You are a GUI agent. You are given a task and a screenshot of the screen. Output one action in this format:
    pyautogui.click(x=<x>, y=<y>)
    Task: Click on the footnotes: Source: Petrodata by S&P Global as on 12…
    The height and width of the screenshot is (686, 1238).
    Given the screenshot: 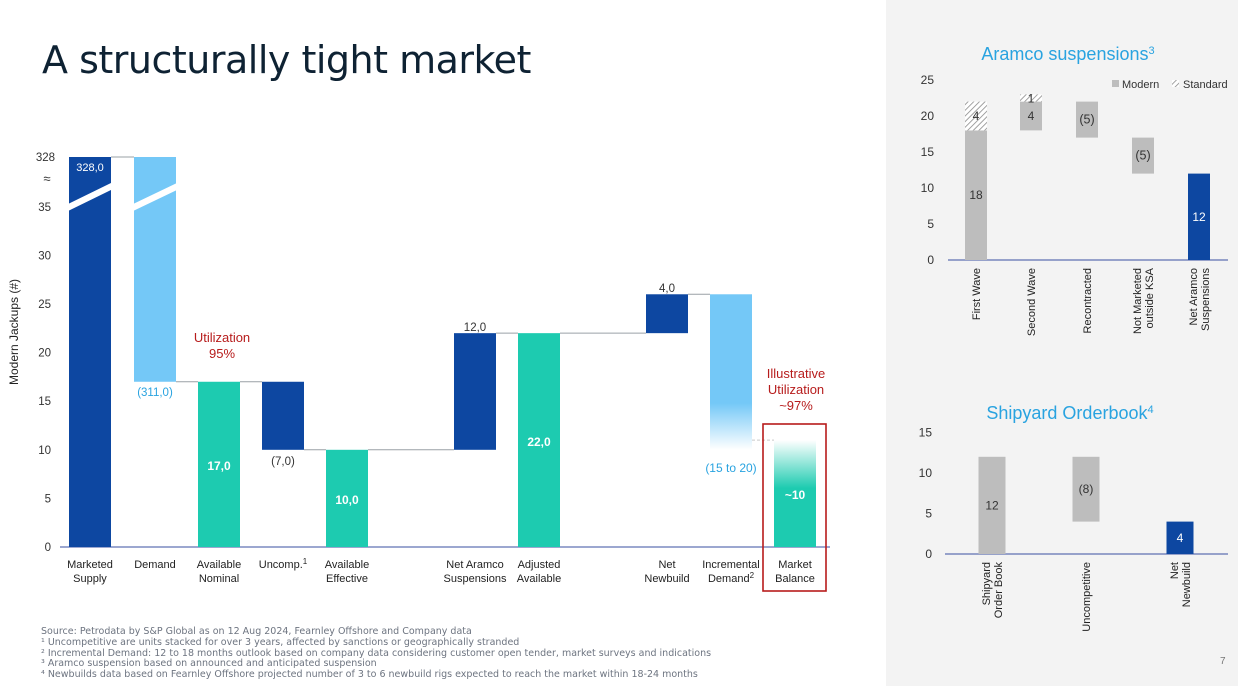 What is the action you would take?
    pyautogui.click(x=376, y=653)
    